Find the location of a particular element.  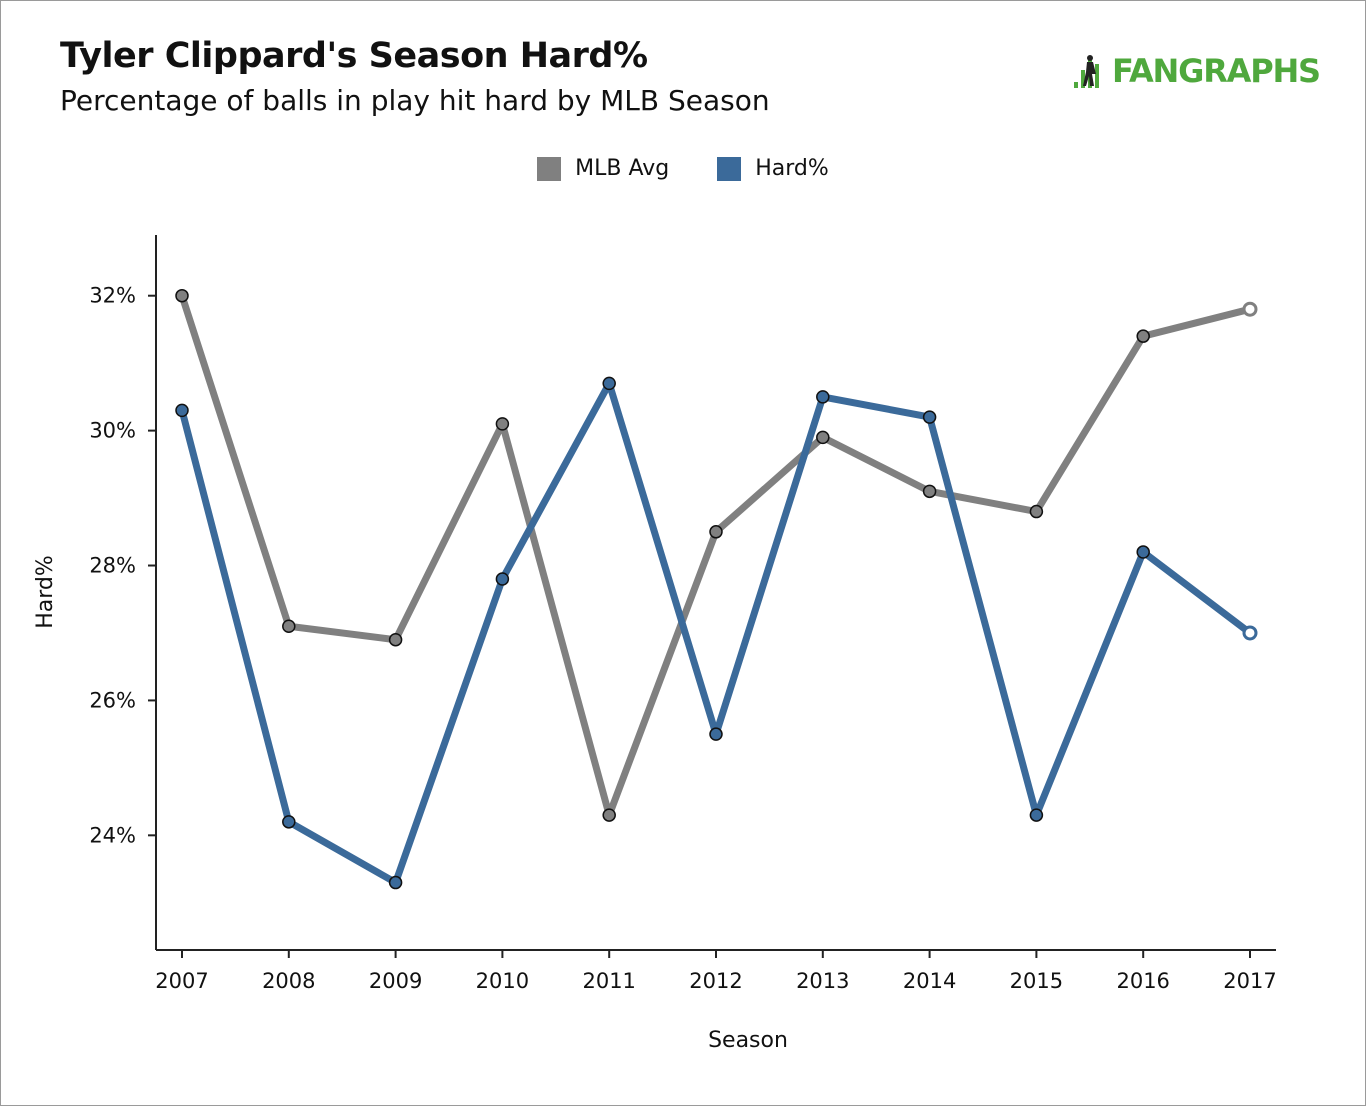

legend-swatch-mlb-avg is located at coordinates (549, 168).